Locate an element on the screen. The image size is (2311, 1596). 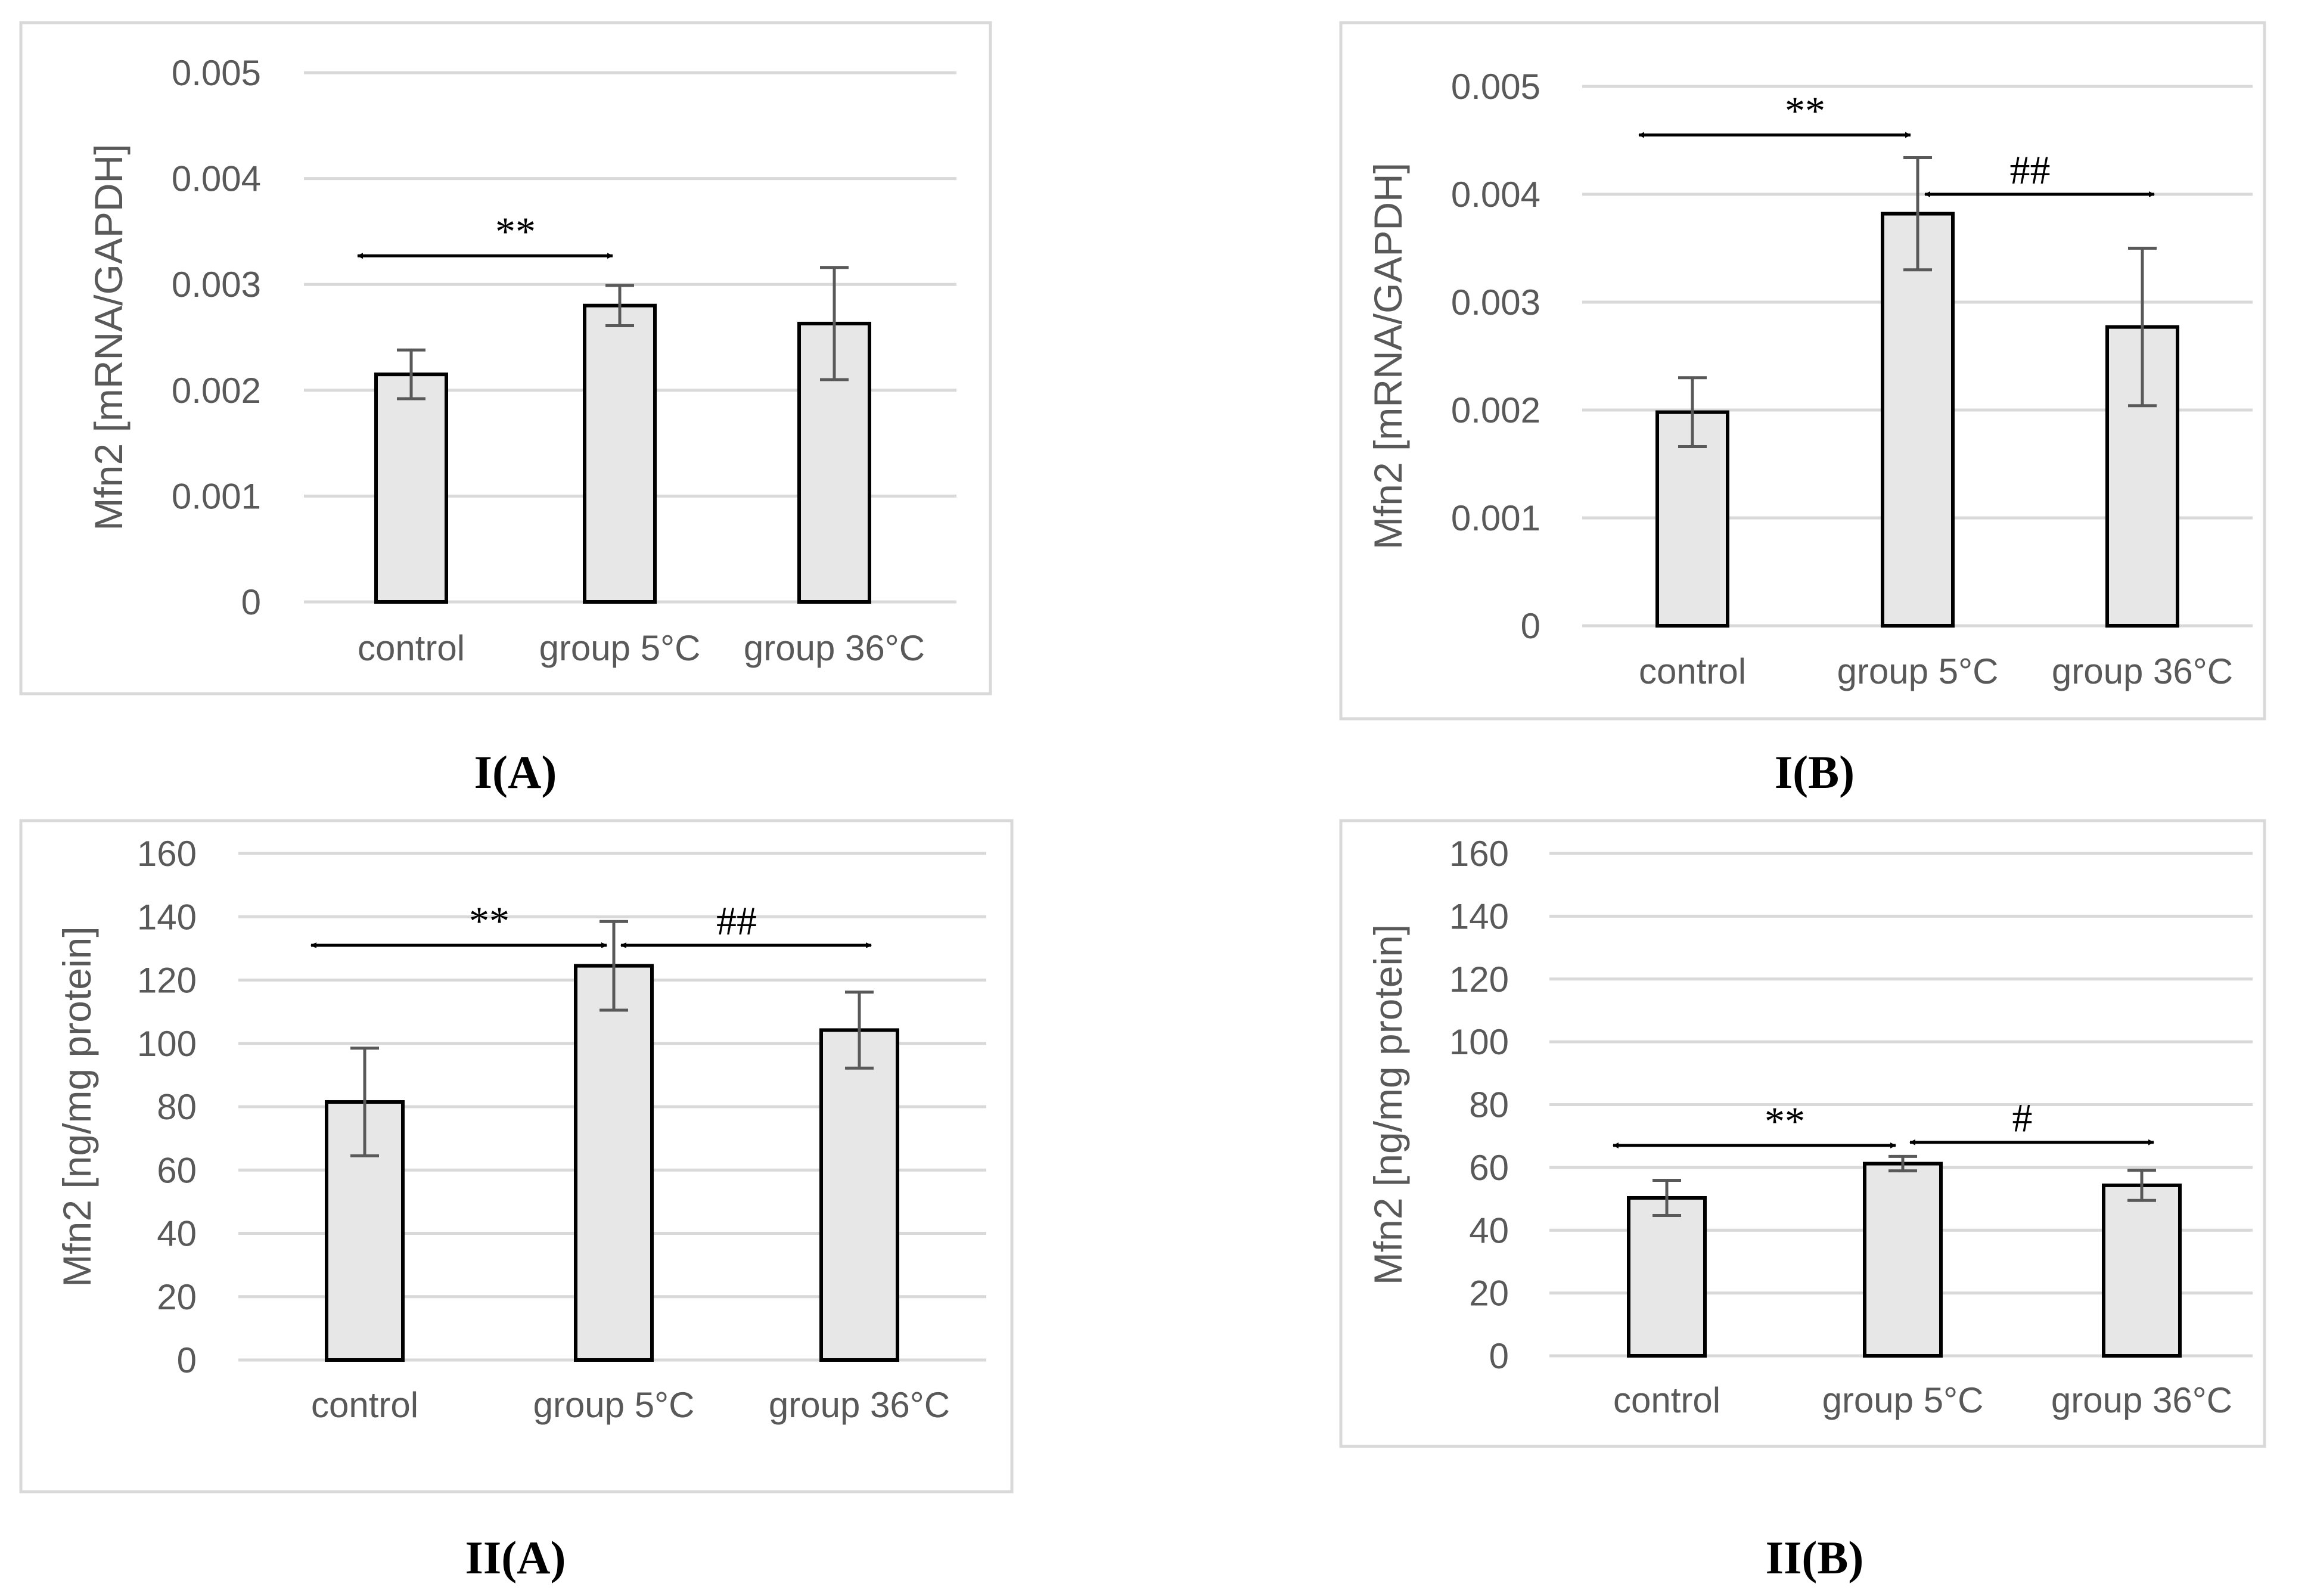
panel-label: I(B) is located at coordinates (1815, 772).